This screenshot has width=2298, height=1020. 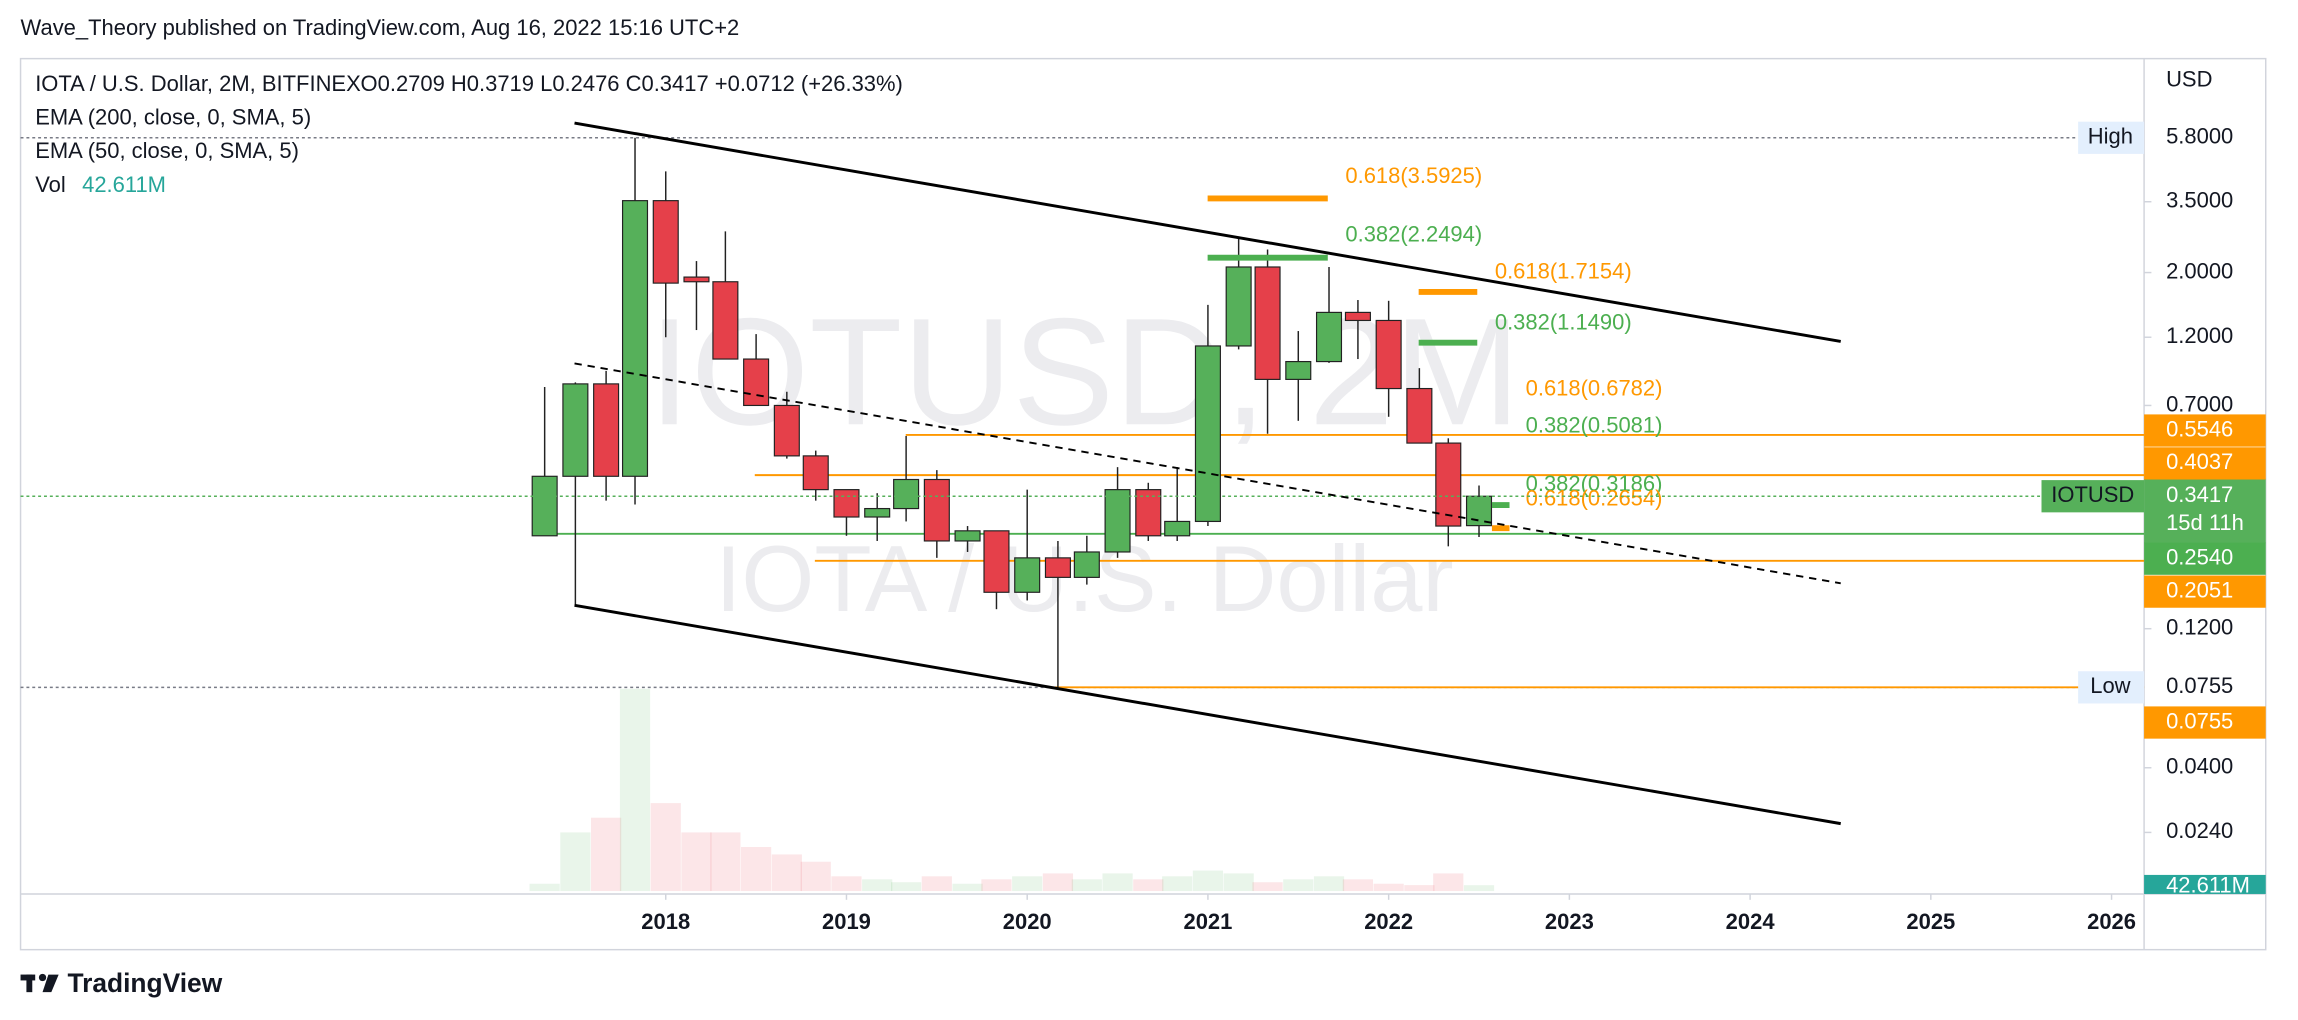 I want to click on y-tick-label: 0.0240, so click(x=2199, y=830).